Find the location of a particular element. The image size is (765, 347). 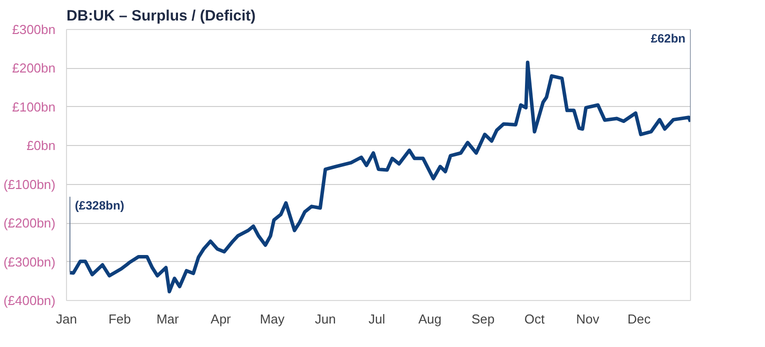

x-tick-label: May is located at coordinates (272, 319).